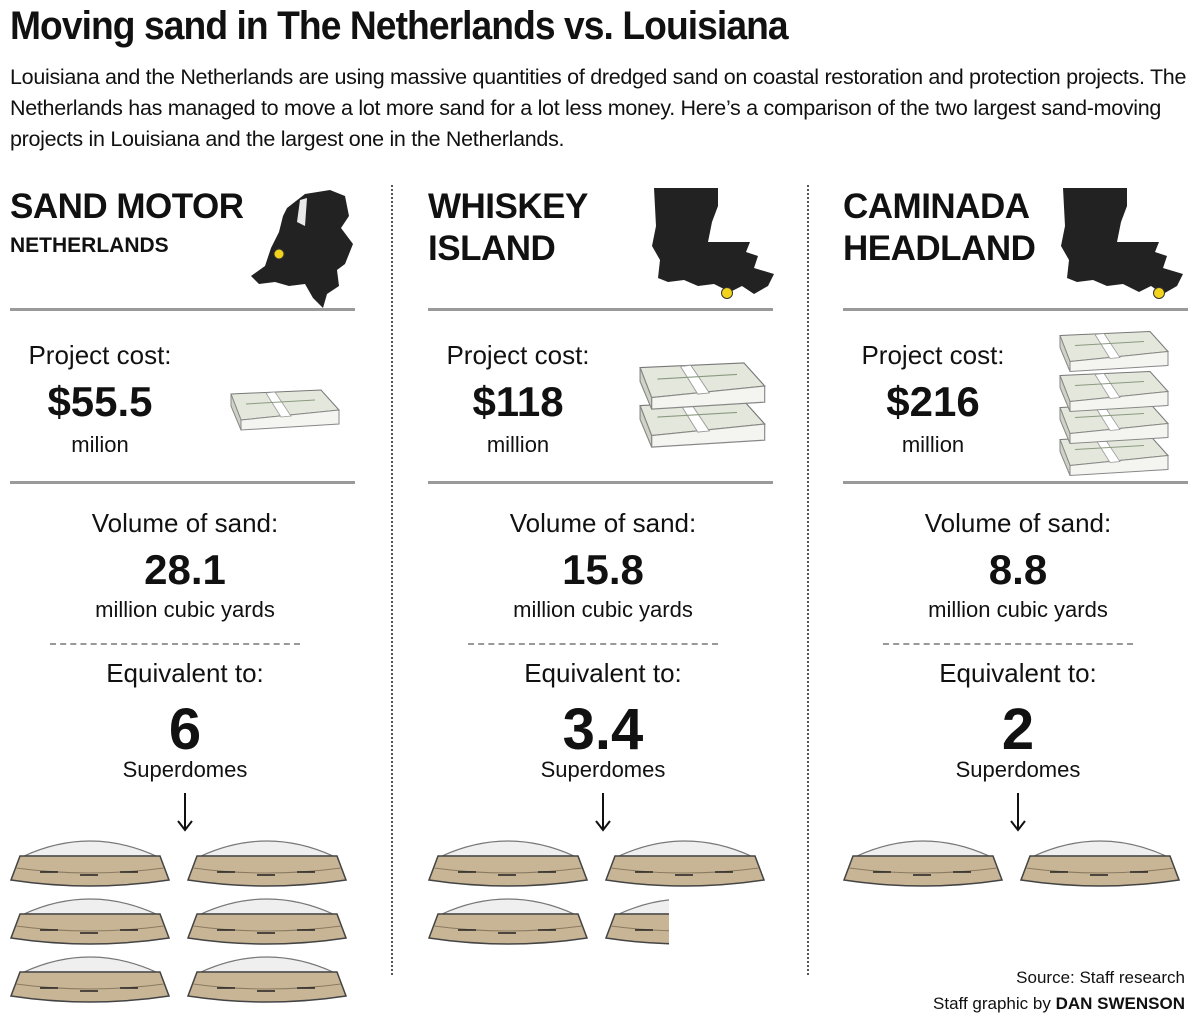 The height and width of the screenshot is (1027, 1200). Describe the element at coordinates (1018, 729) in the screenshot. I see `equivalent-value: 2` at that location.